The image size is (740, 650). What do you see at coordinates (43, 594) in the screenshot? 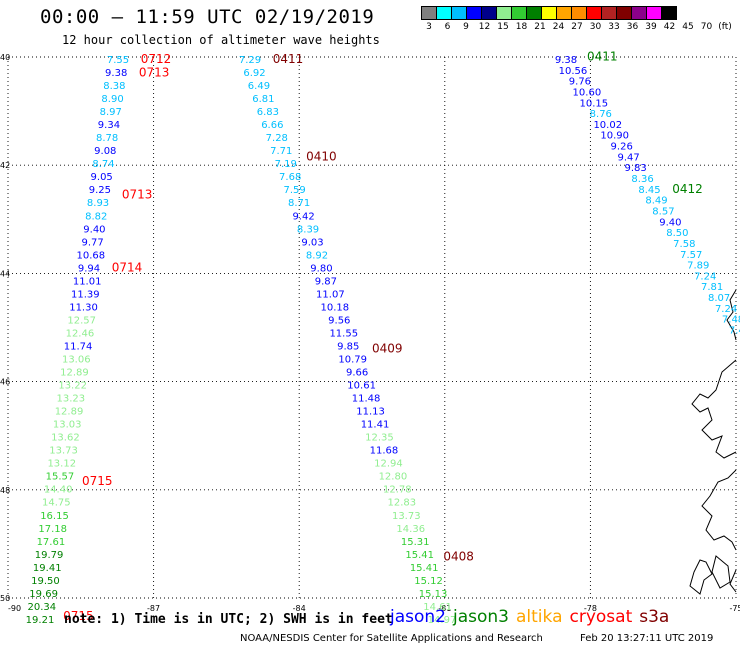
I see `swh-value: 19.69` at bounding box center [43, 594].